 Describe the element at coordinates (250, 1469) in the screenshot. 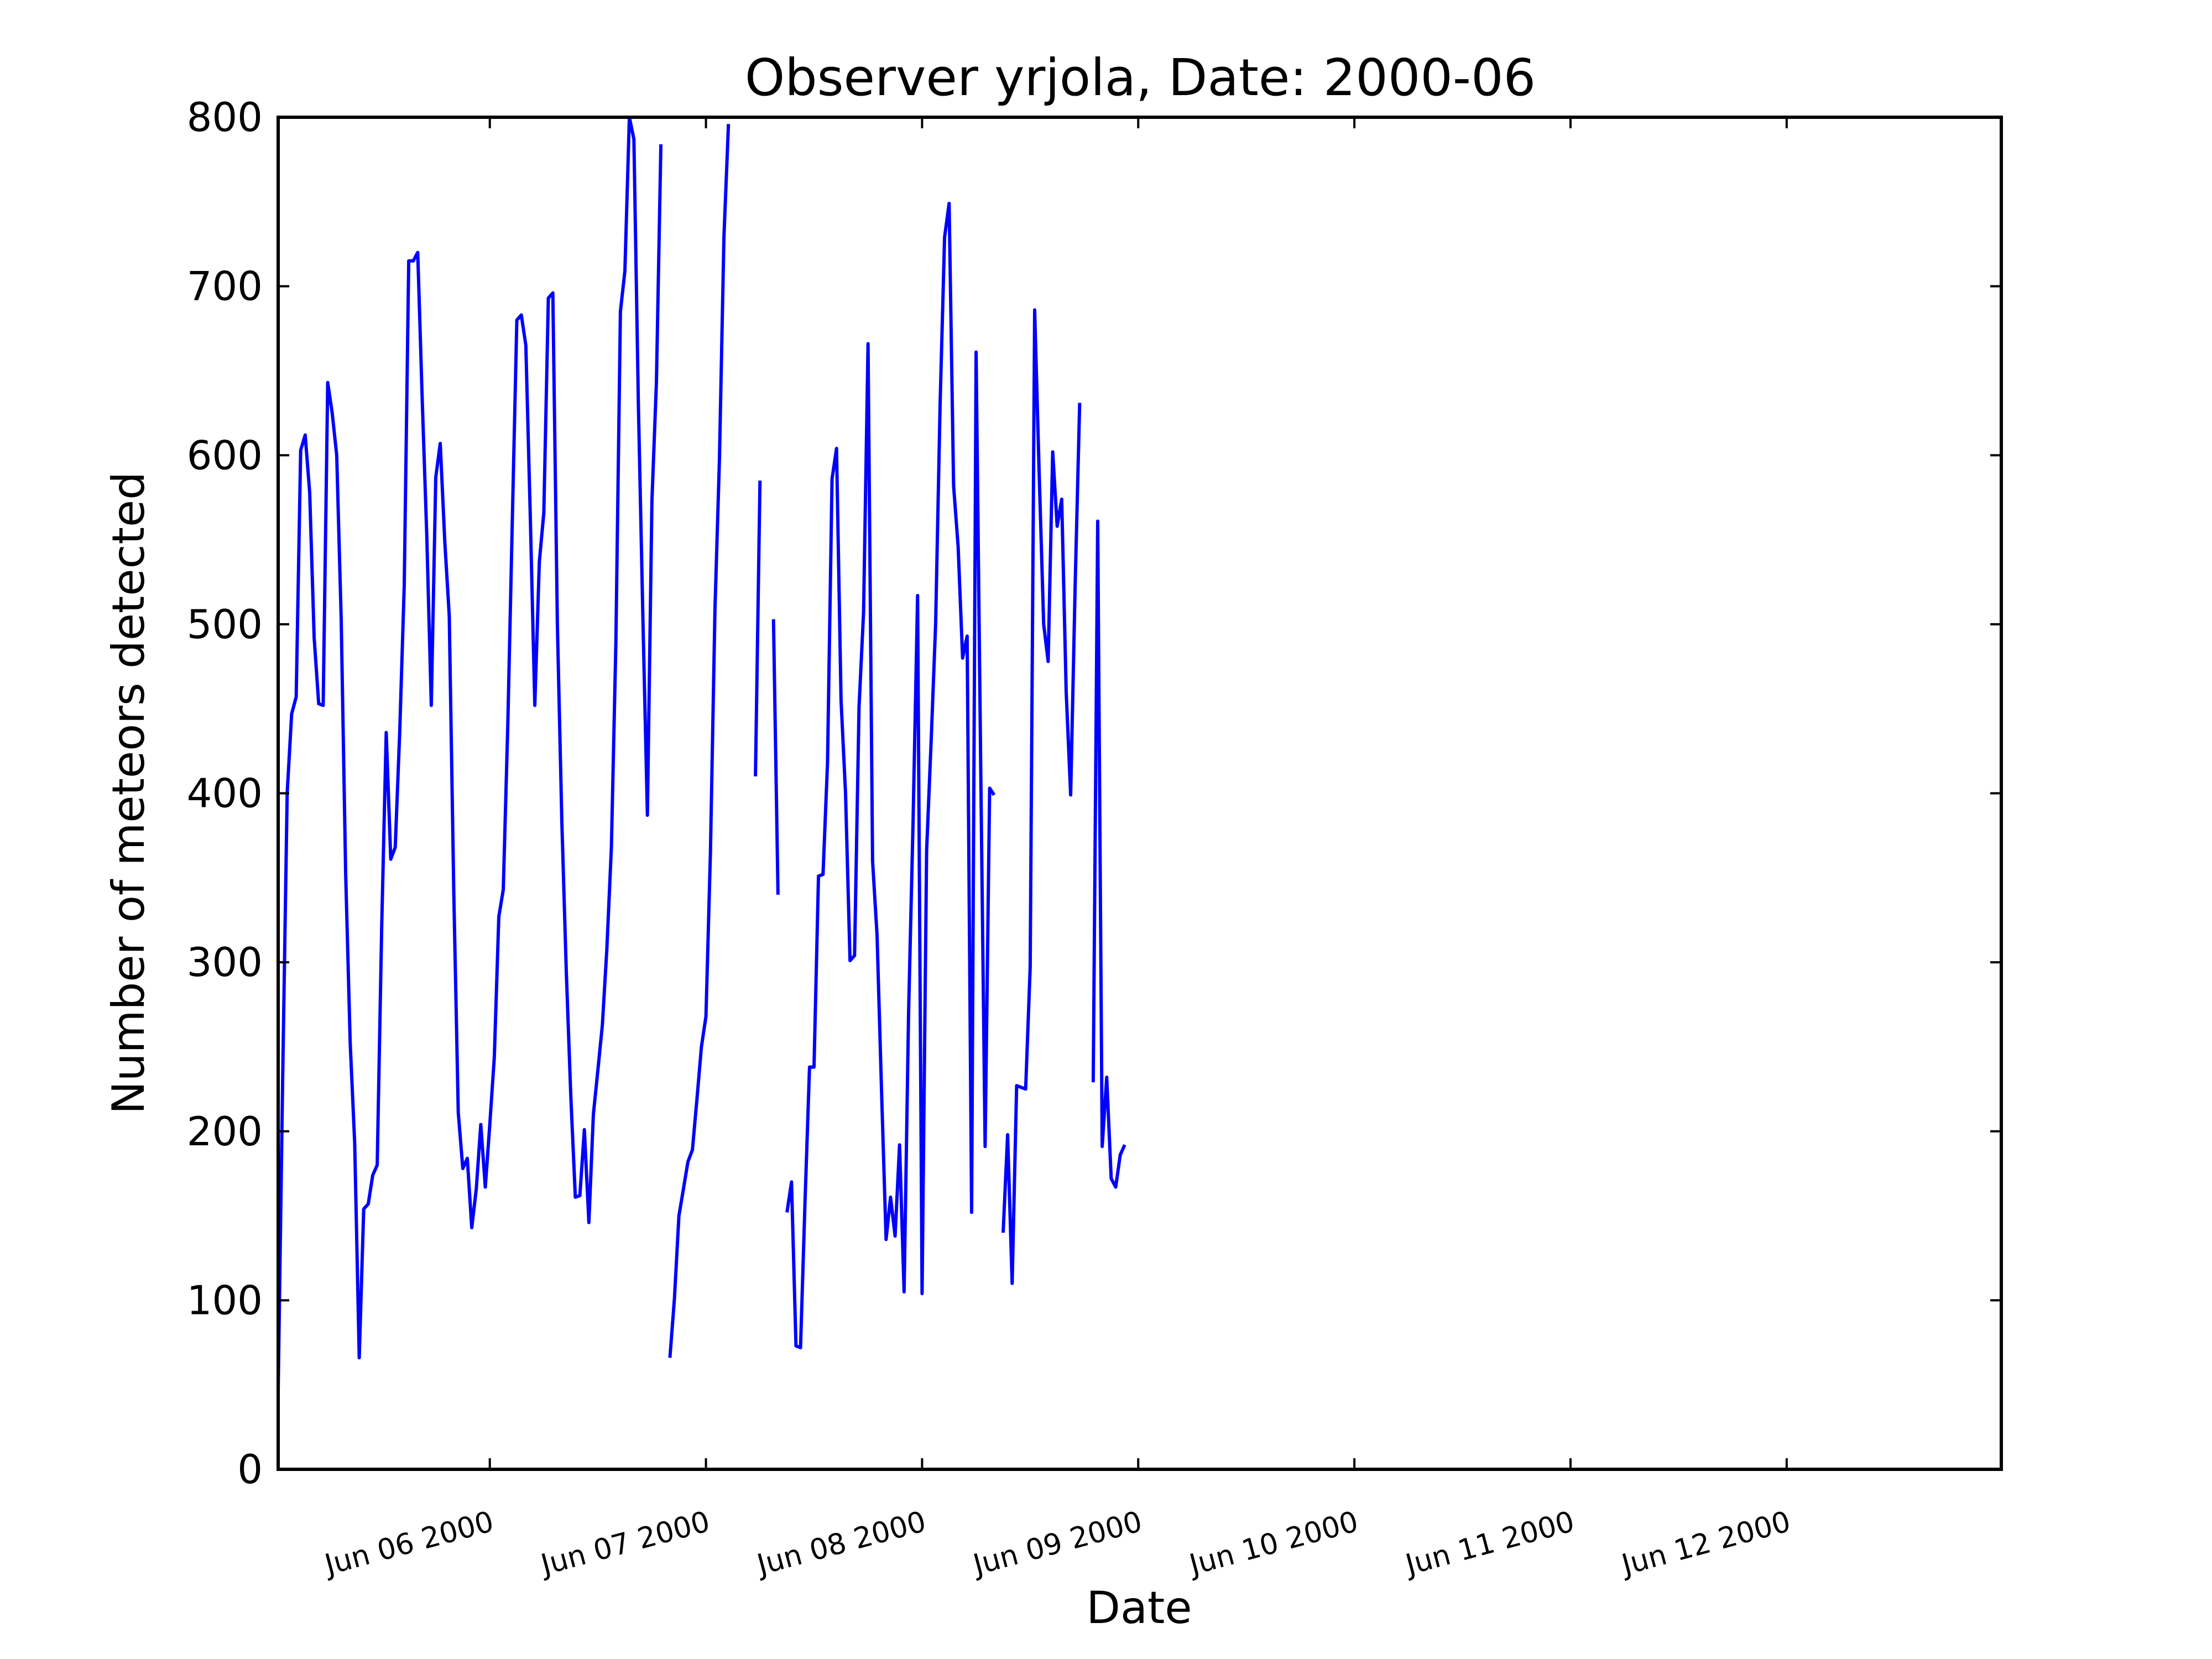

I see `y-tick-label-0: 0` at that location.